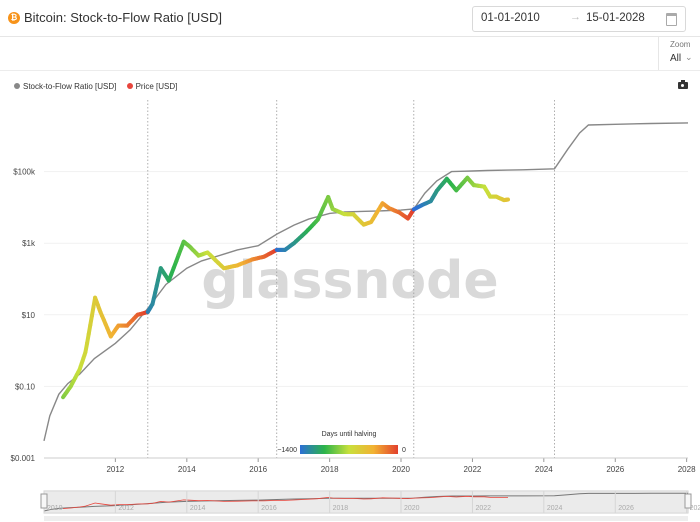 Image resolution: width=700 pixels, height=522 pixels. What do you see at coordinates (615, 18) in the screenshot?
I see `date-to-input: 15-01-2028` at bounding box center [615, 18].